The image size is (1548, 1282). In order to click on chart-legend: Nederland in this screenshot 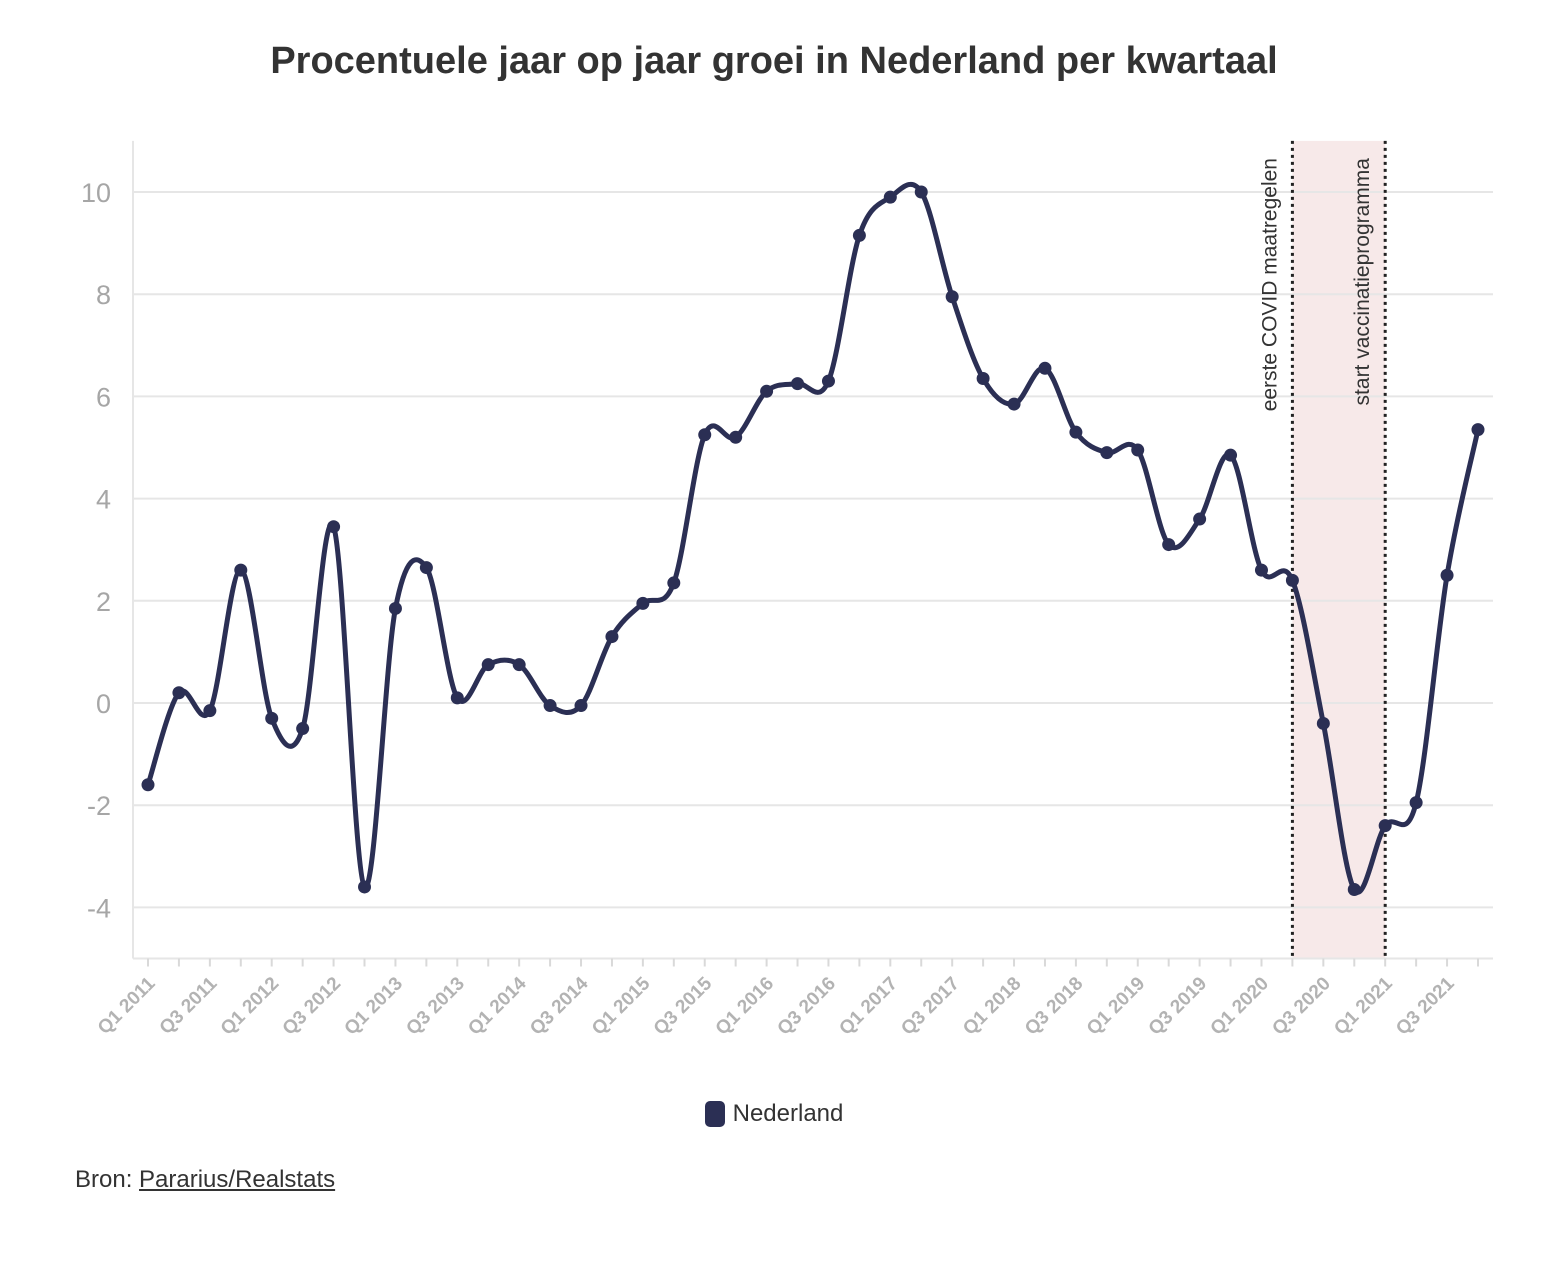, I will do `click(774, 1114)`.